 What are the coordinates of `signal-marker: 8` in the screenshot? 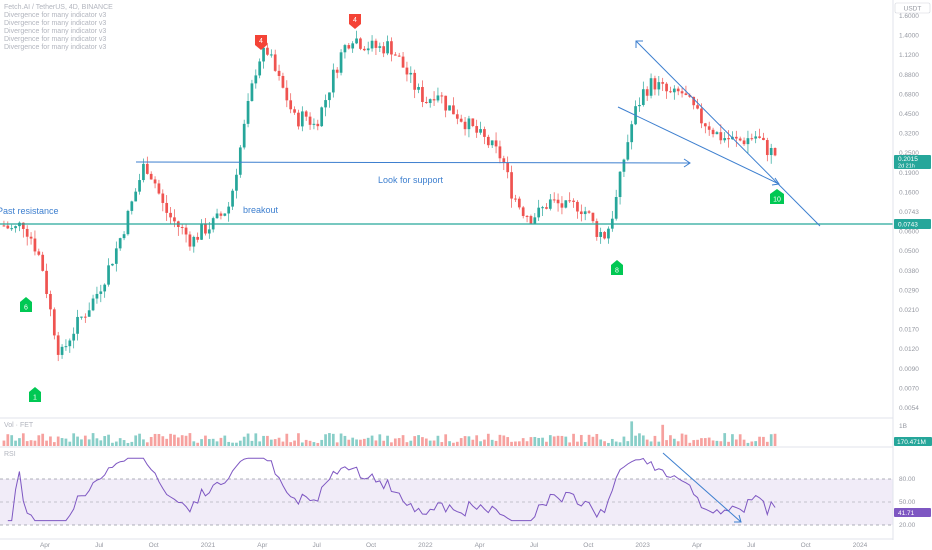 It's located at (617, 267).